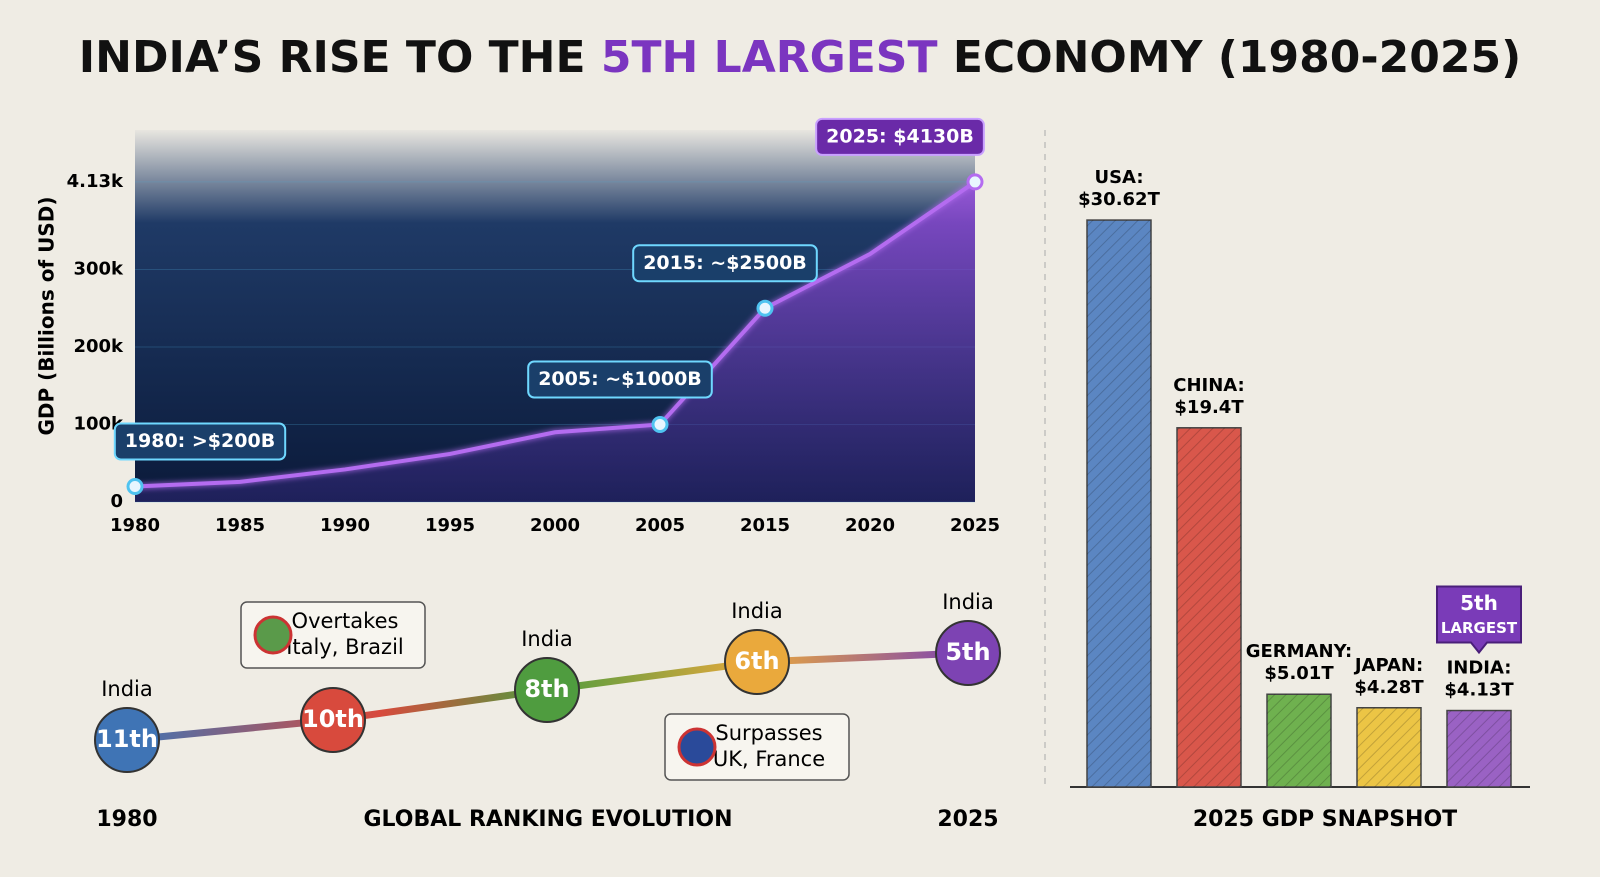 Image resolution: width=1600 pixels, height=877 pixels. I want to click on category-label: INDIA:, so click(1479, 668).